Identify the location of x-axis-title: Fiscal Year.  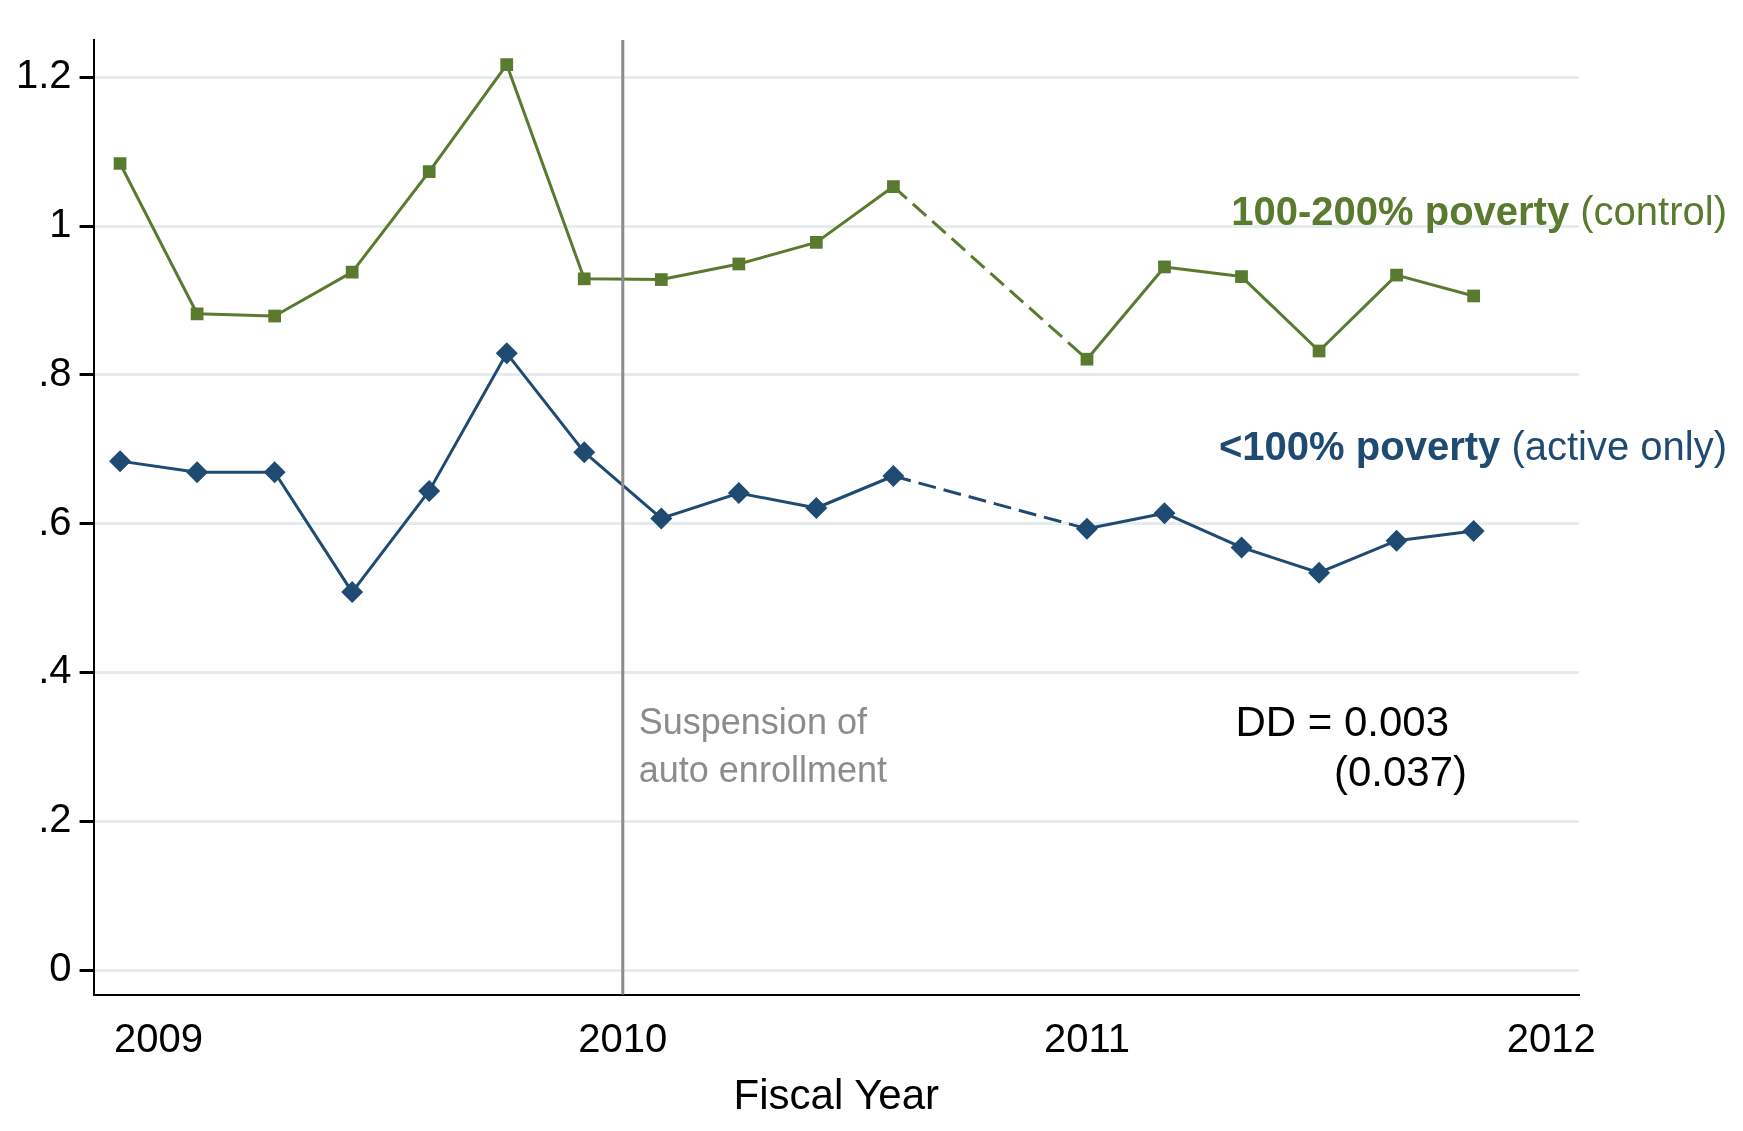
(836, 1095).